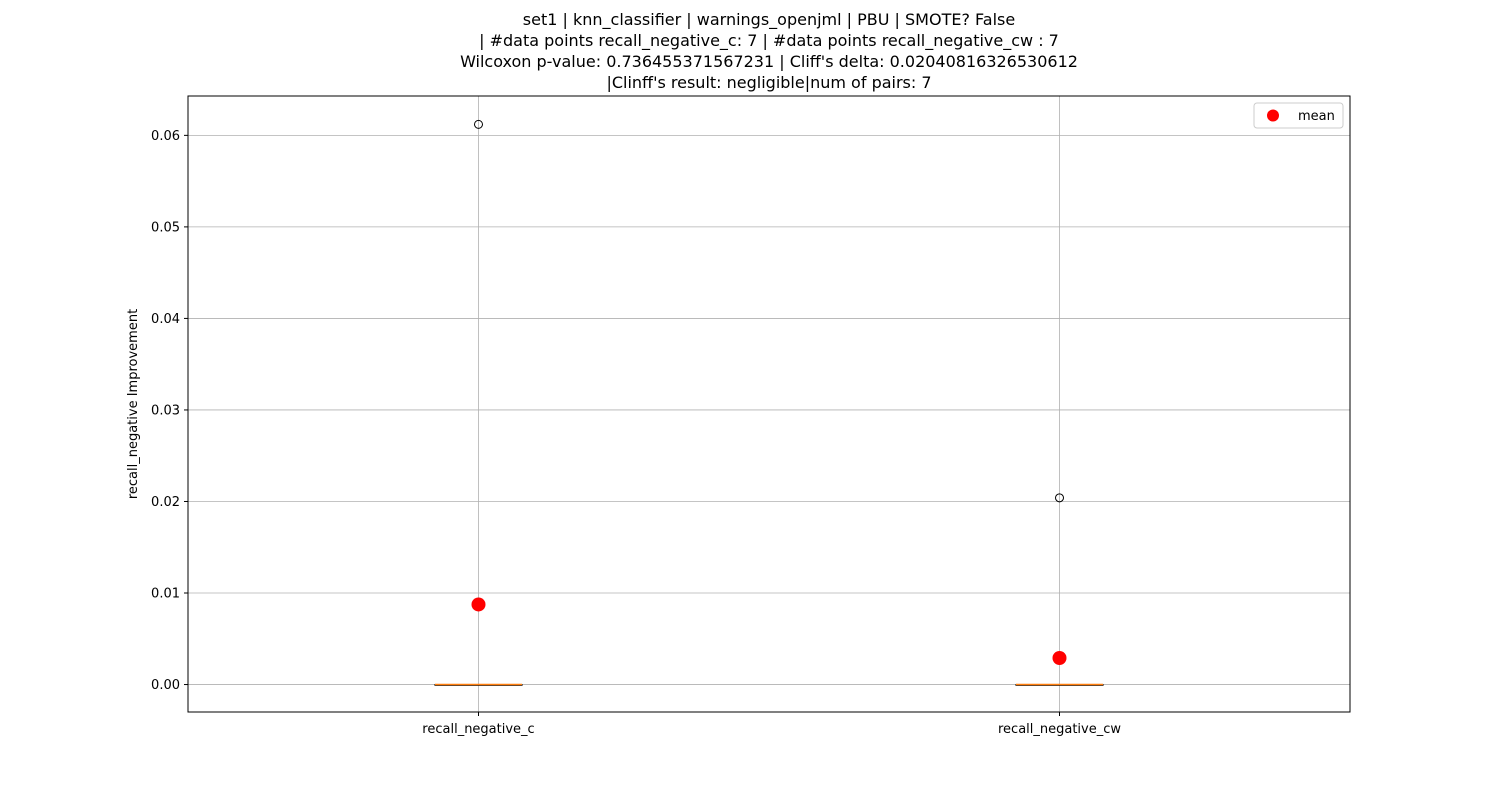 This screenshot has height=800, width=1500. Describe the element at coordinates (165, 410) in the screenshot. I see `y-tick-label: 0.03` at that location.